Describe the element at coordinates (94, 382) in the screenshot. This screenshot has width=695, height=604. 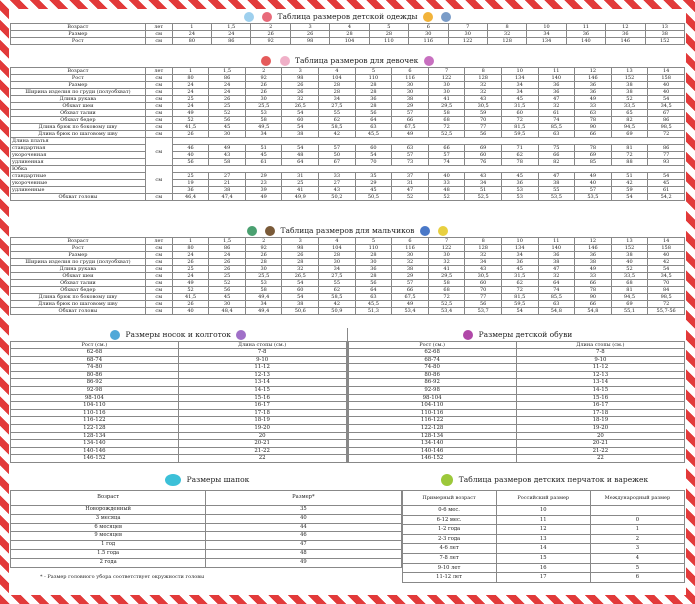
I see `table-cell: 86-92` at that location.